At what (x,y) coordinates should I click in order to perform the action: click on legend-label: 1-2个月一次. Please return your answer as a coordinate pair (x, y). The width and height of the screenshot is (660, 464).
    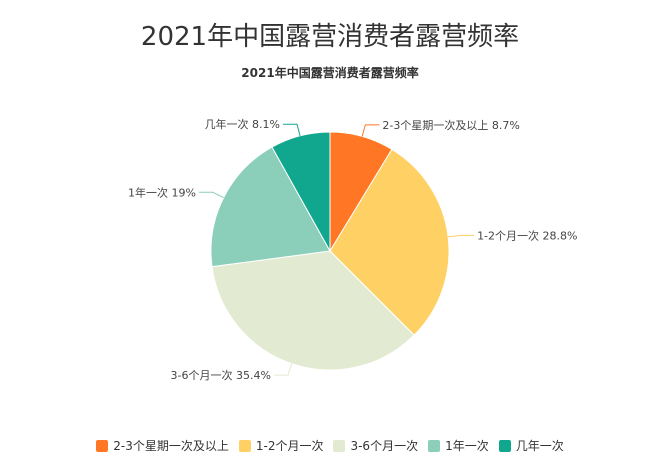
    Looking at the image, I should click on (289, 446).